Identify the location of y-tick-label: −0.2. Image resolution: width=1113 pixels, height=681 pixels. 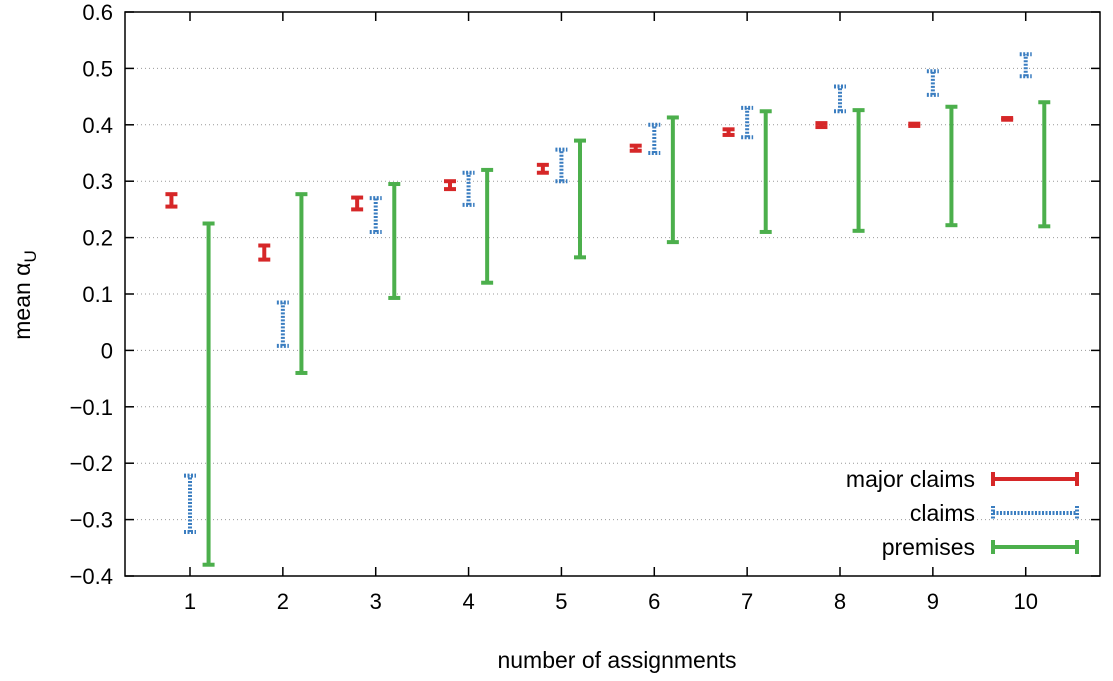
(91, 463).